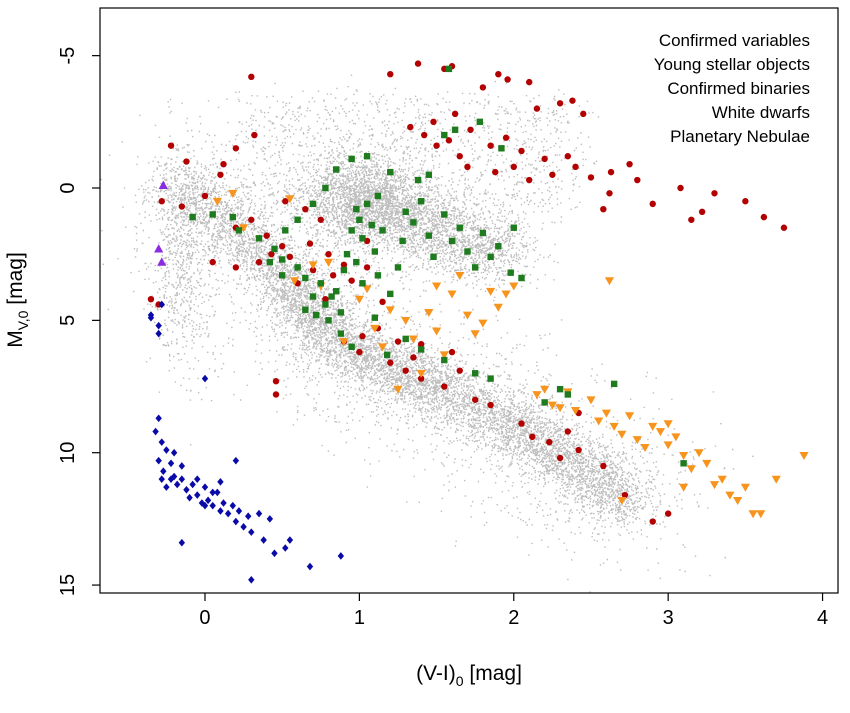 Image resolution: width=850 pixels, height=713 pixels. Describe the element at coordinates (732, 64) in the screenshot. I see `legend-entry-young-stellar-objects: Young stellar objects` at that location.